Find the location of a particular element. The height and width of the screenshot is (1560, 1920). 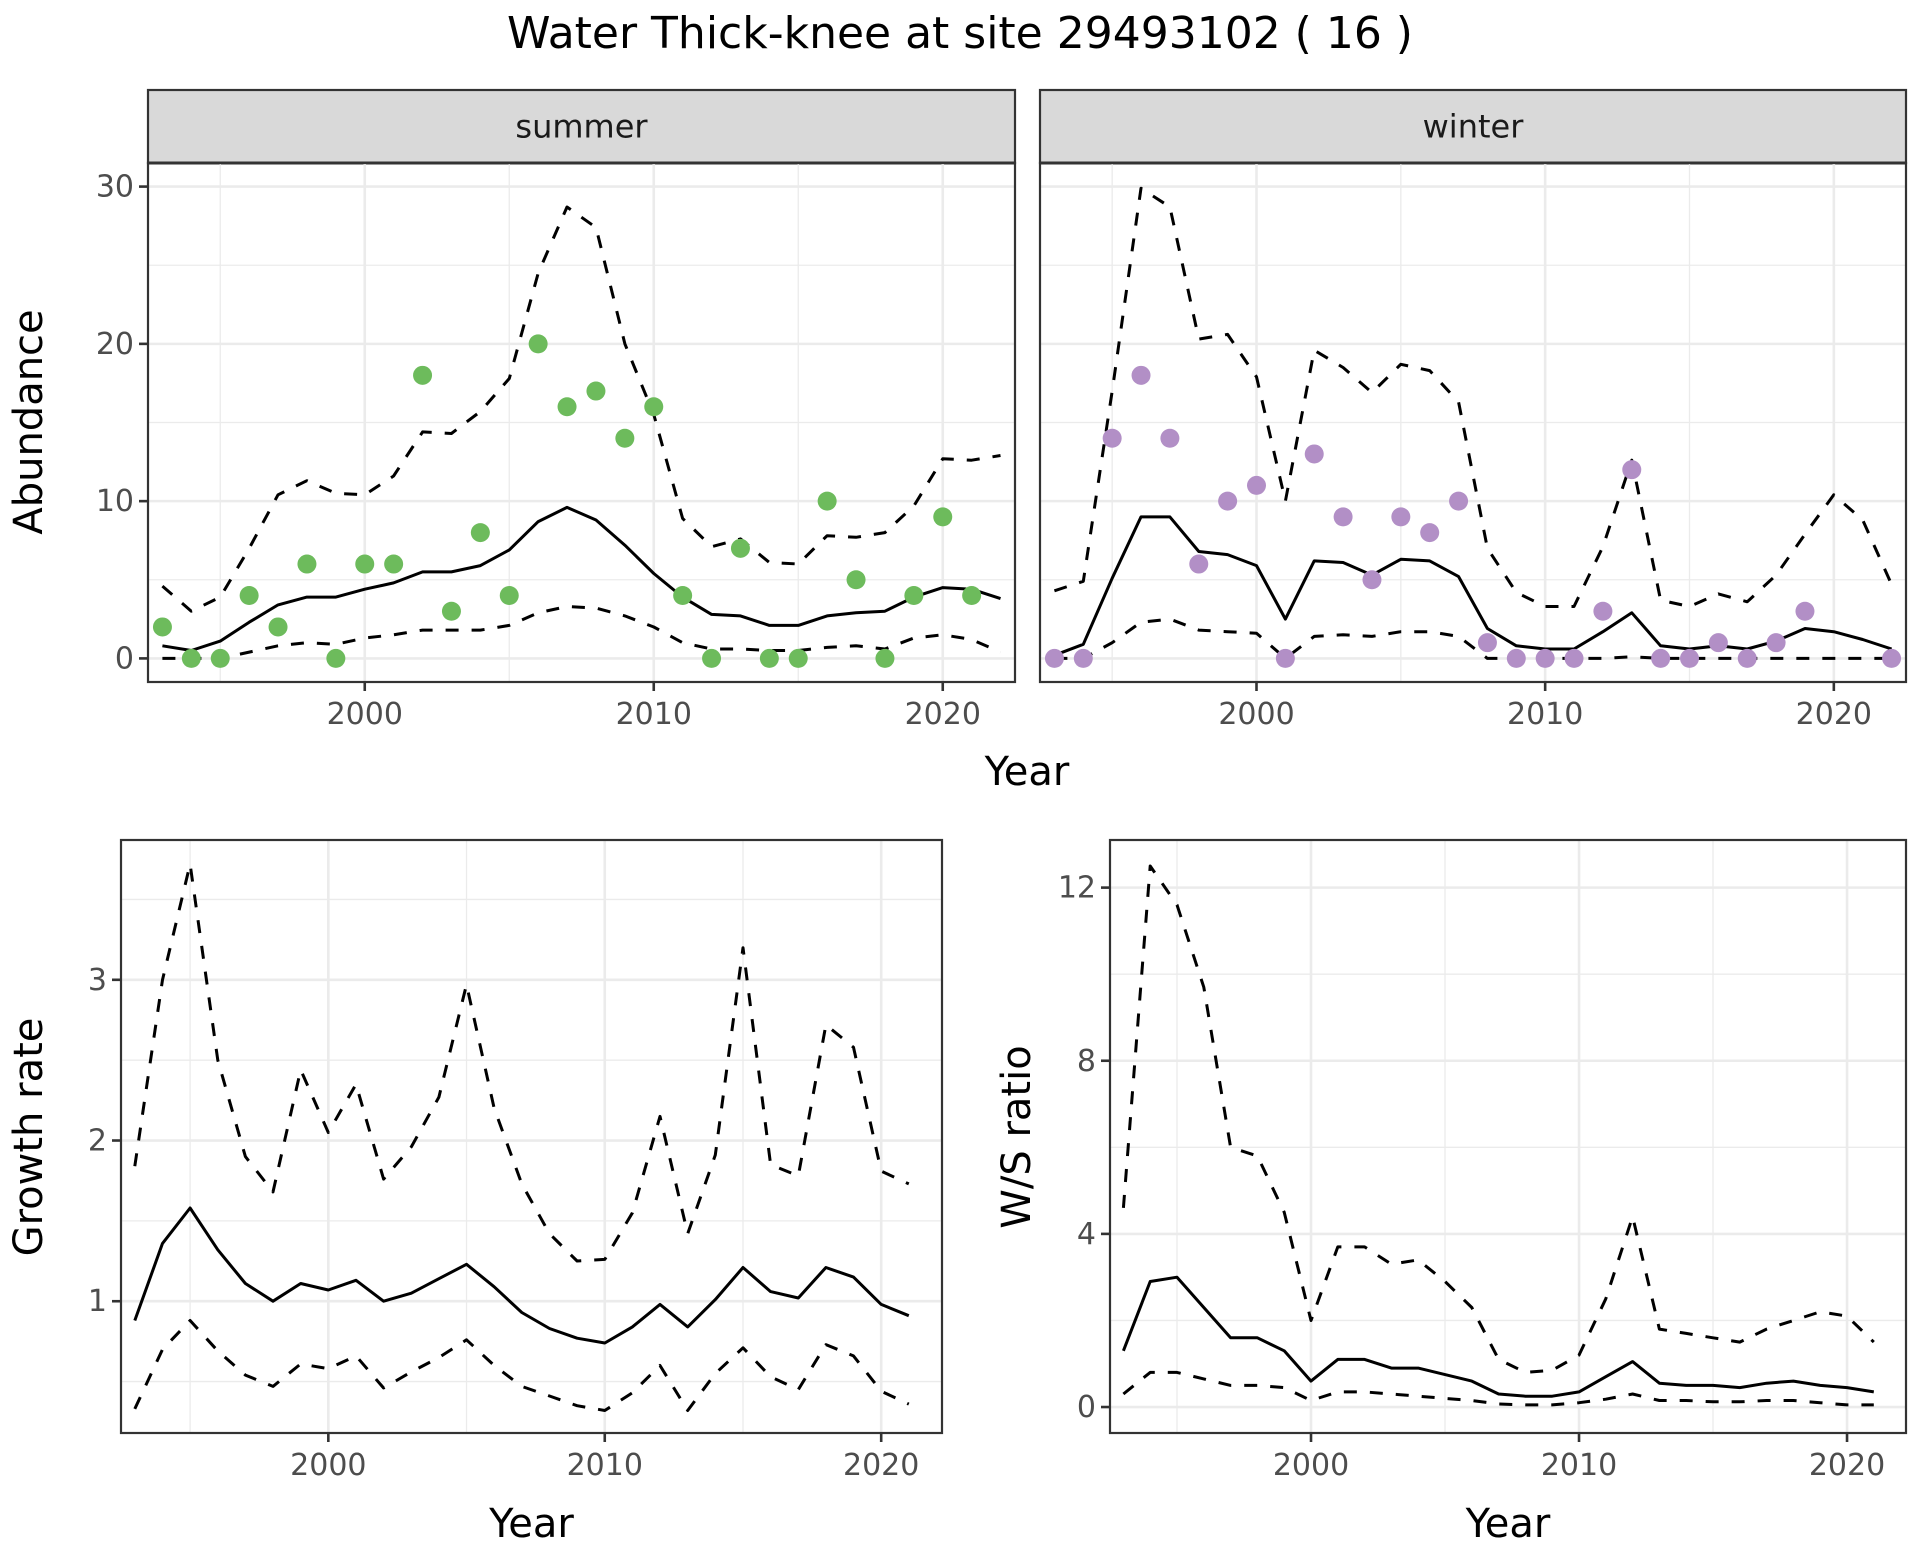

y-axis-title: Abundance is located at coordinates (29, 421).